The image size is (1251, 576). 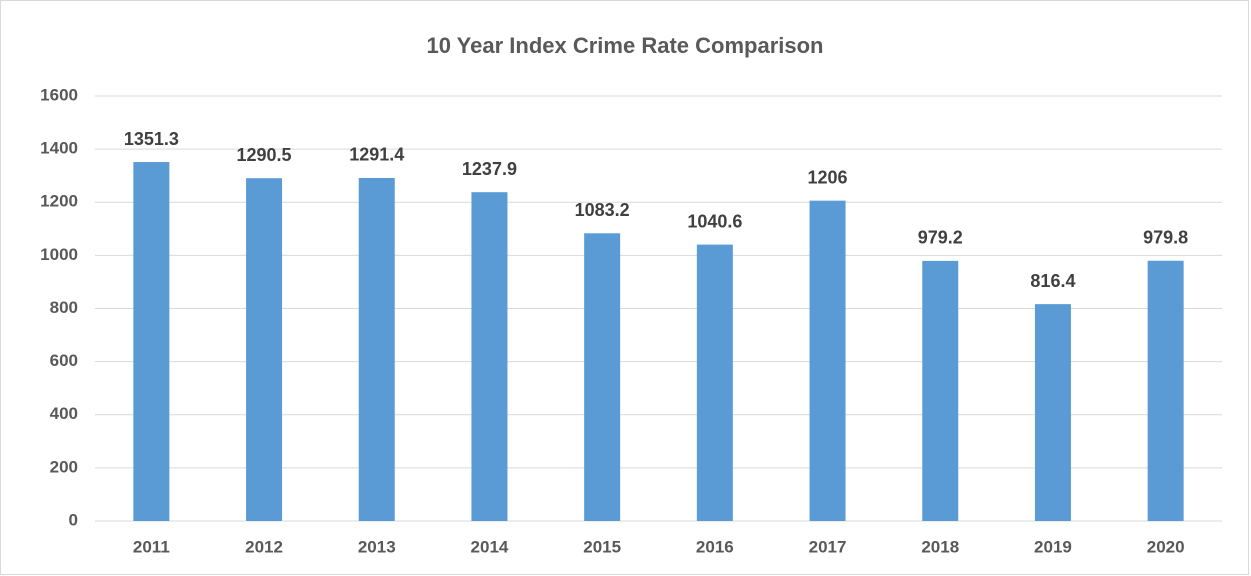 I want to click on y-tick-label: 1400, so click(x=59, y=148).